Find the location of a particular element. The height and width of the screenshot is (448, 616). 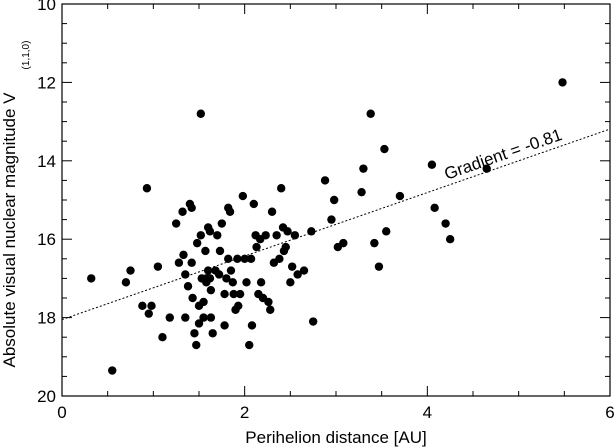

y-tick-label: 18 is located at coordinates (46, 318).